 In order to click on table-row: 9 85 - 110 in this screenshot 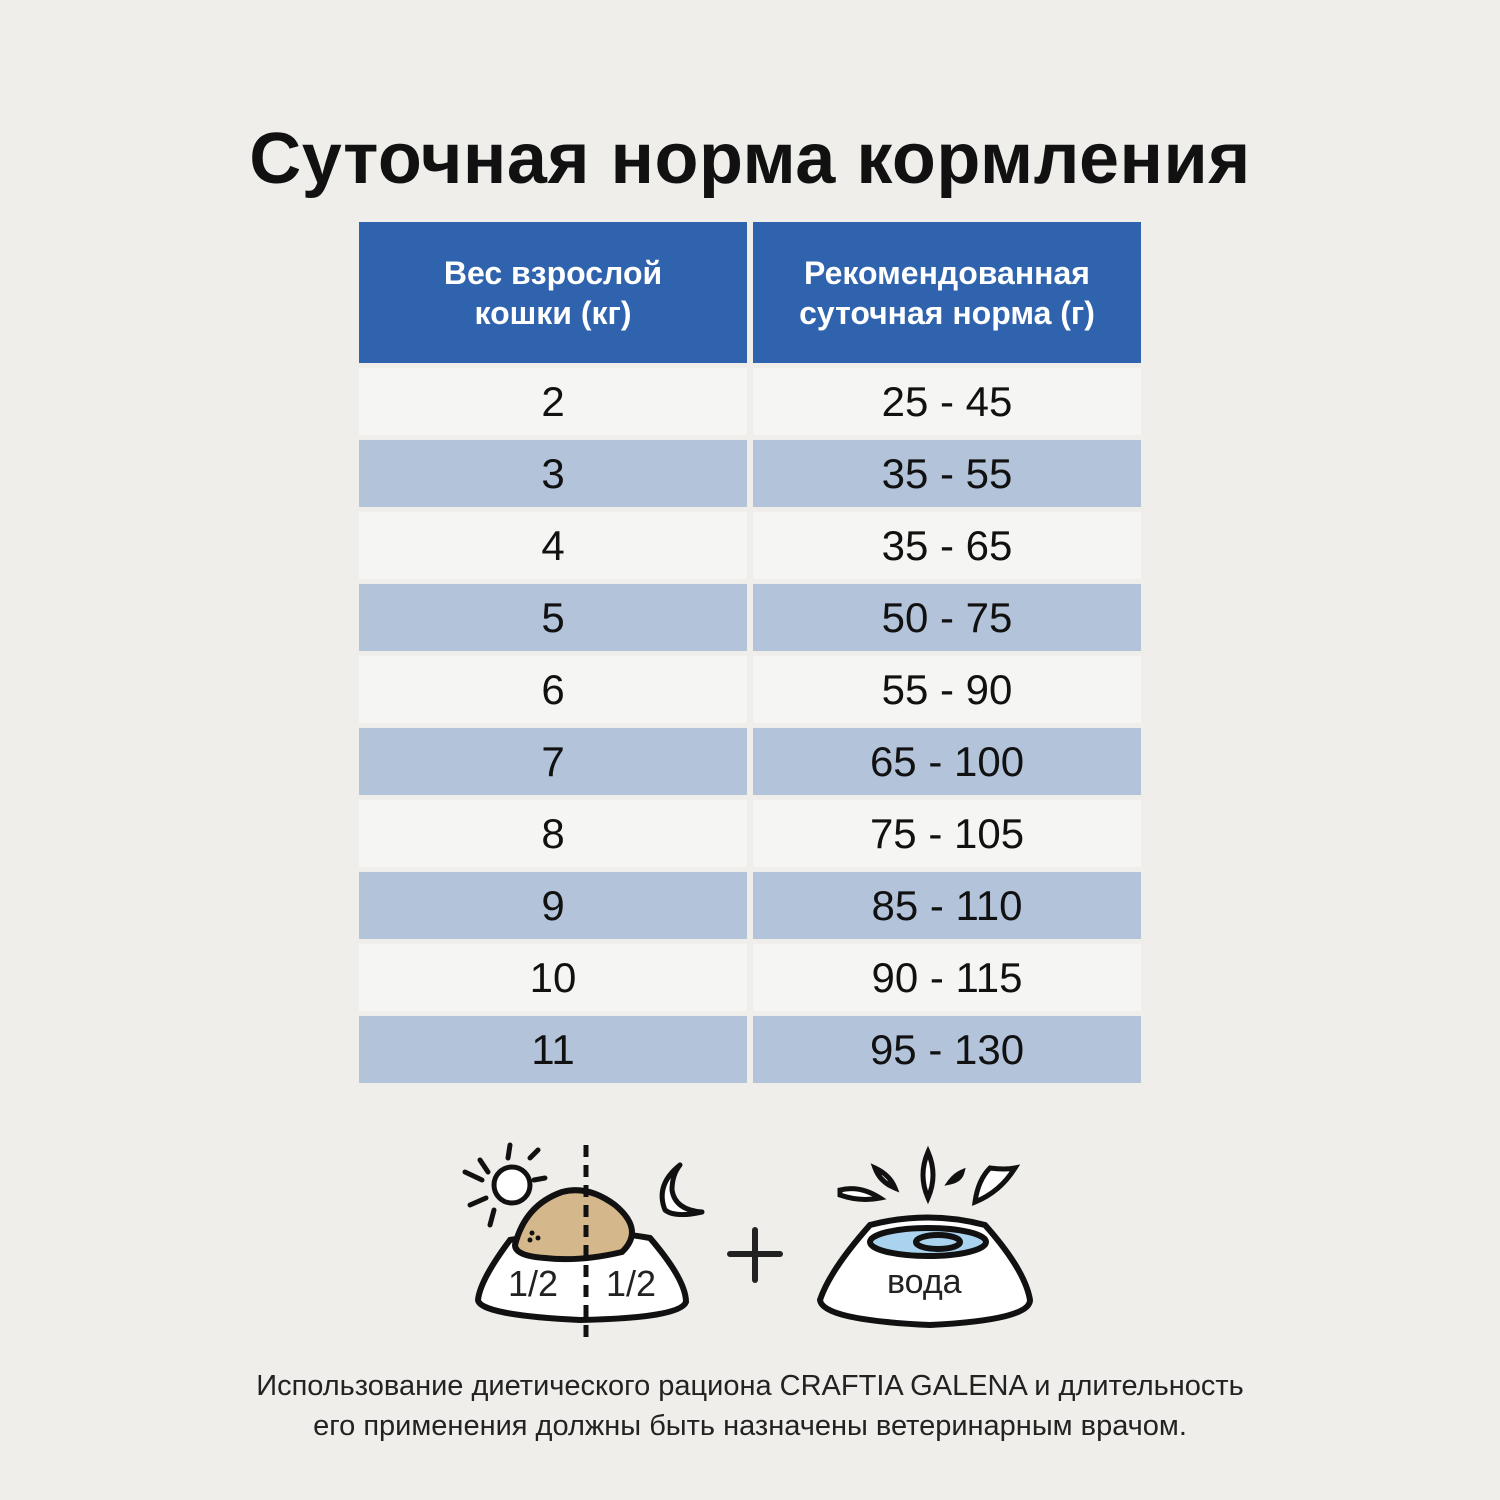, I will do `click(750, 905)`.